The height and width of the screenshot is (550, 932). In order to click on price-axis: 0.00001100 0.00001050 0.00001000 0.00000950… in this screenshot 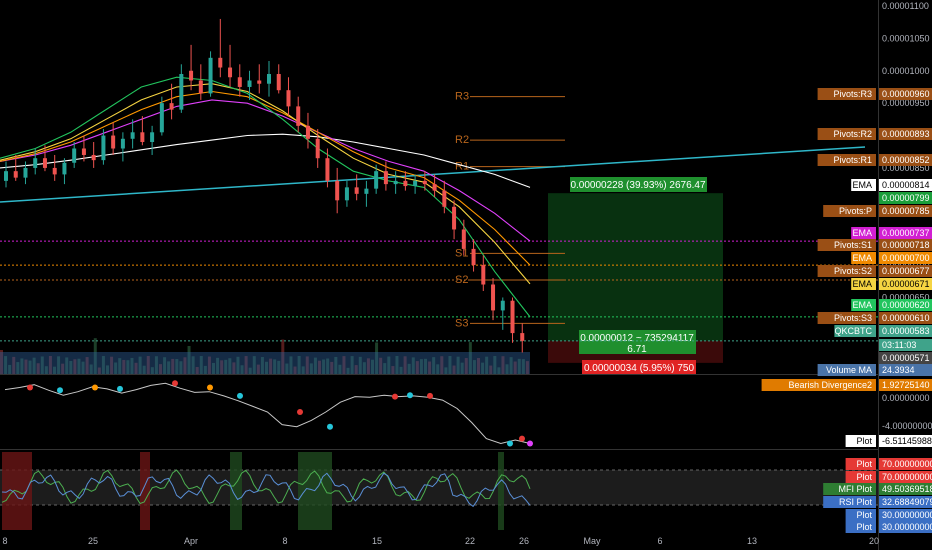, I will do `click(874, 188)`.